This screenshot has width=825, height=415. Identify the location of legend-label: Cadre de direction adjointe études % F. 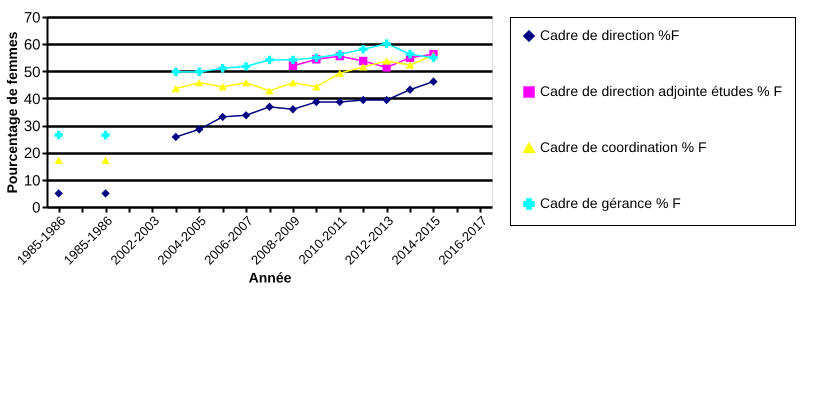
(661, 91).